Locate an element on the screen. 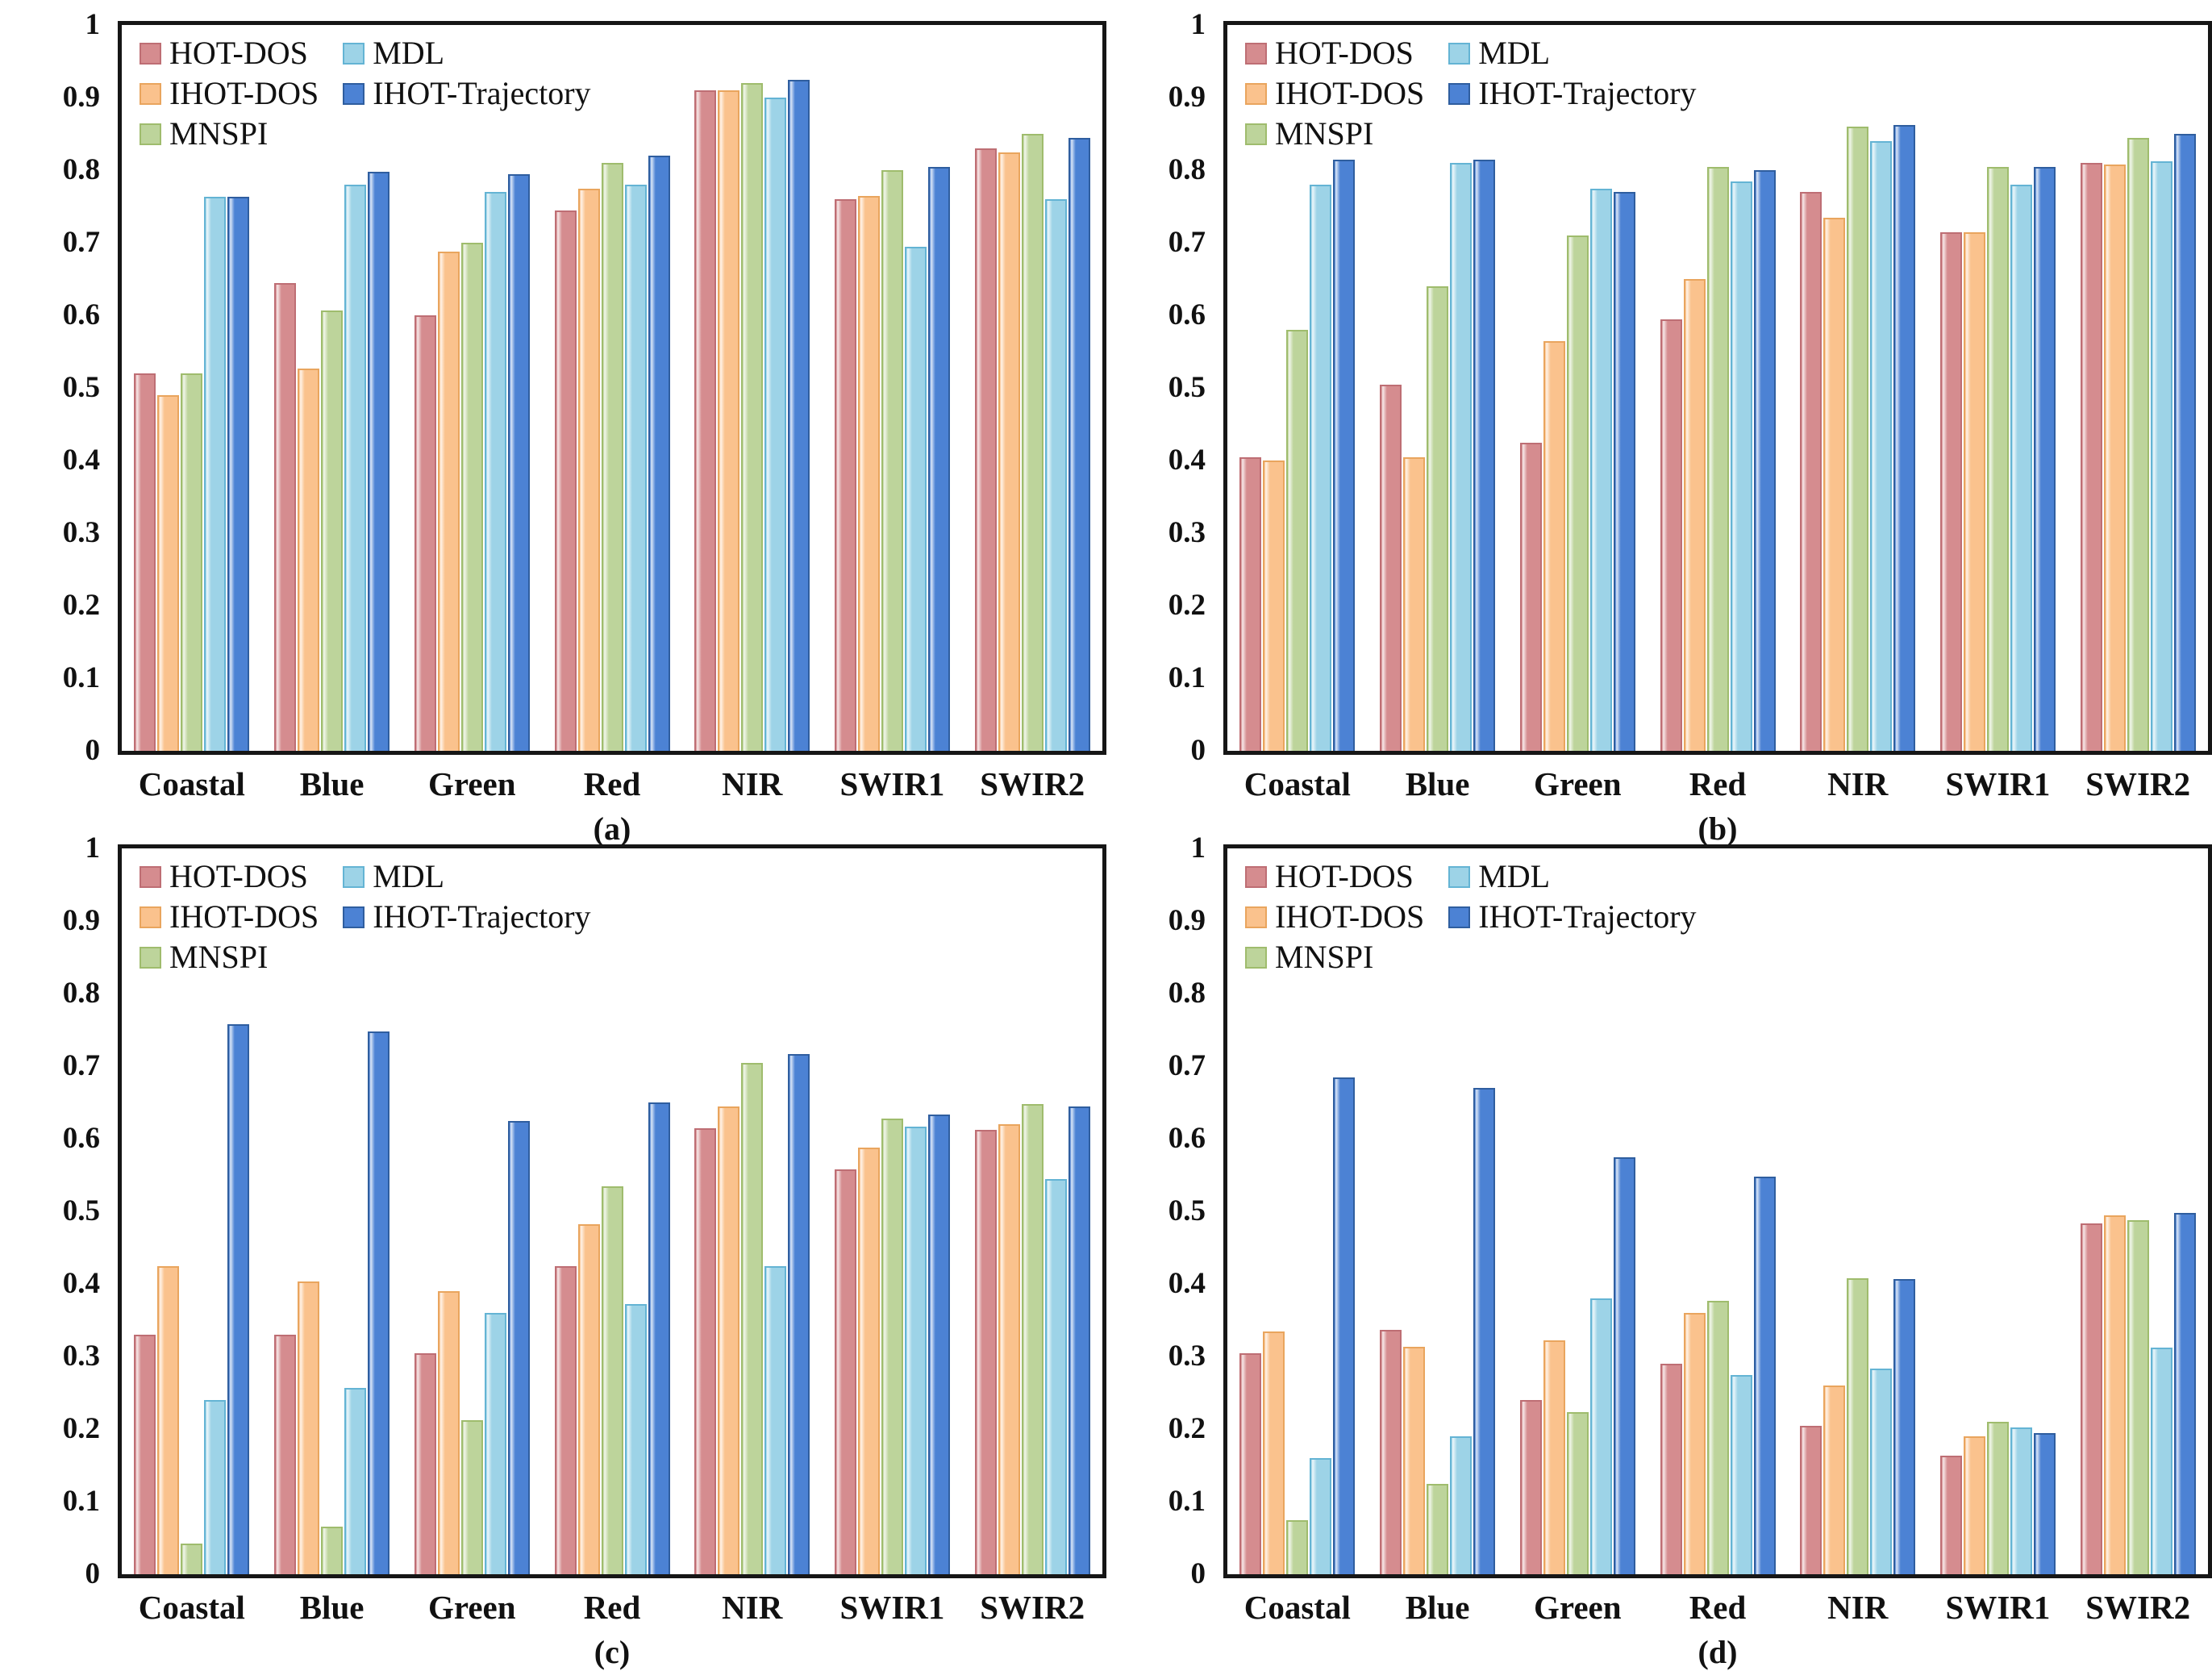  legend-label: IHOT-DOS is located at coordinates (1350, 916).